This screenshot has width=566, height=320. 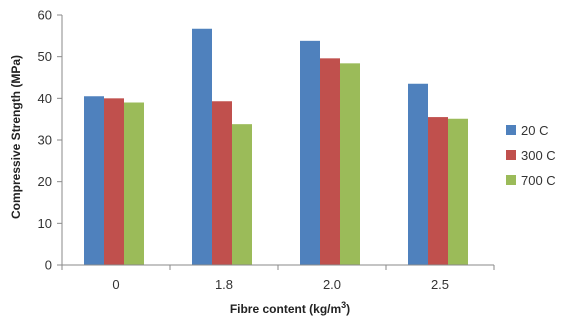 What do you see at coordinates (343, 305) in the screenshot?
I see `x-axis-title-superscript: 3` at bounding box center [343, 305].